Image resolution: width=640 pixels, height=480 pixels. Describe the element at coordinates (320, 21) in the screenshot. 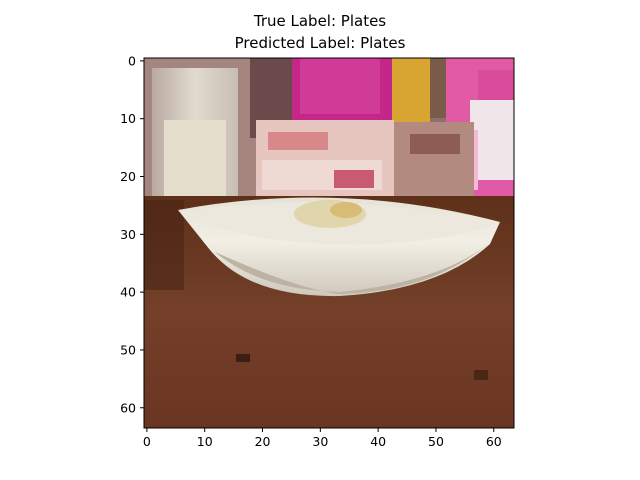

I see `figure-title-true-label: True Label: Plates` at that location.